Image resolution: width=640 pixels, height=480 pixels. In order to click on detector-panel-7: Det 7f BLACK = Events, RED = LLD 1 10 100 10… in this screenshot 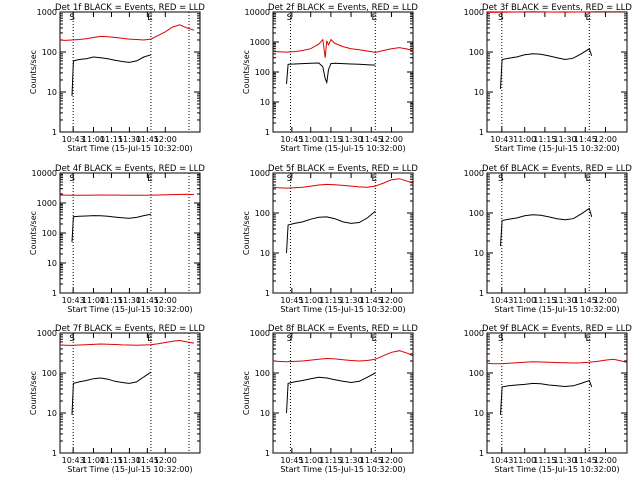, I will do `click(117, 399)`.